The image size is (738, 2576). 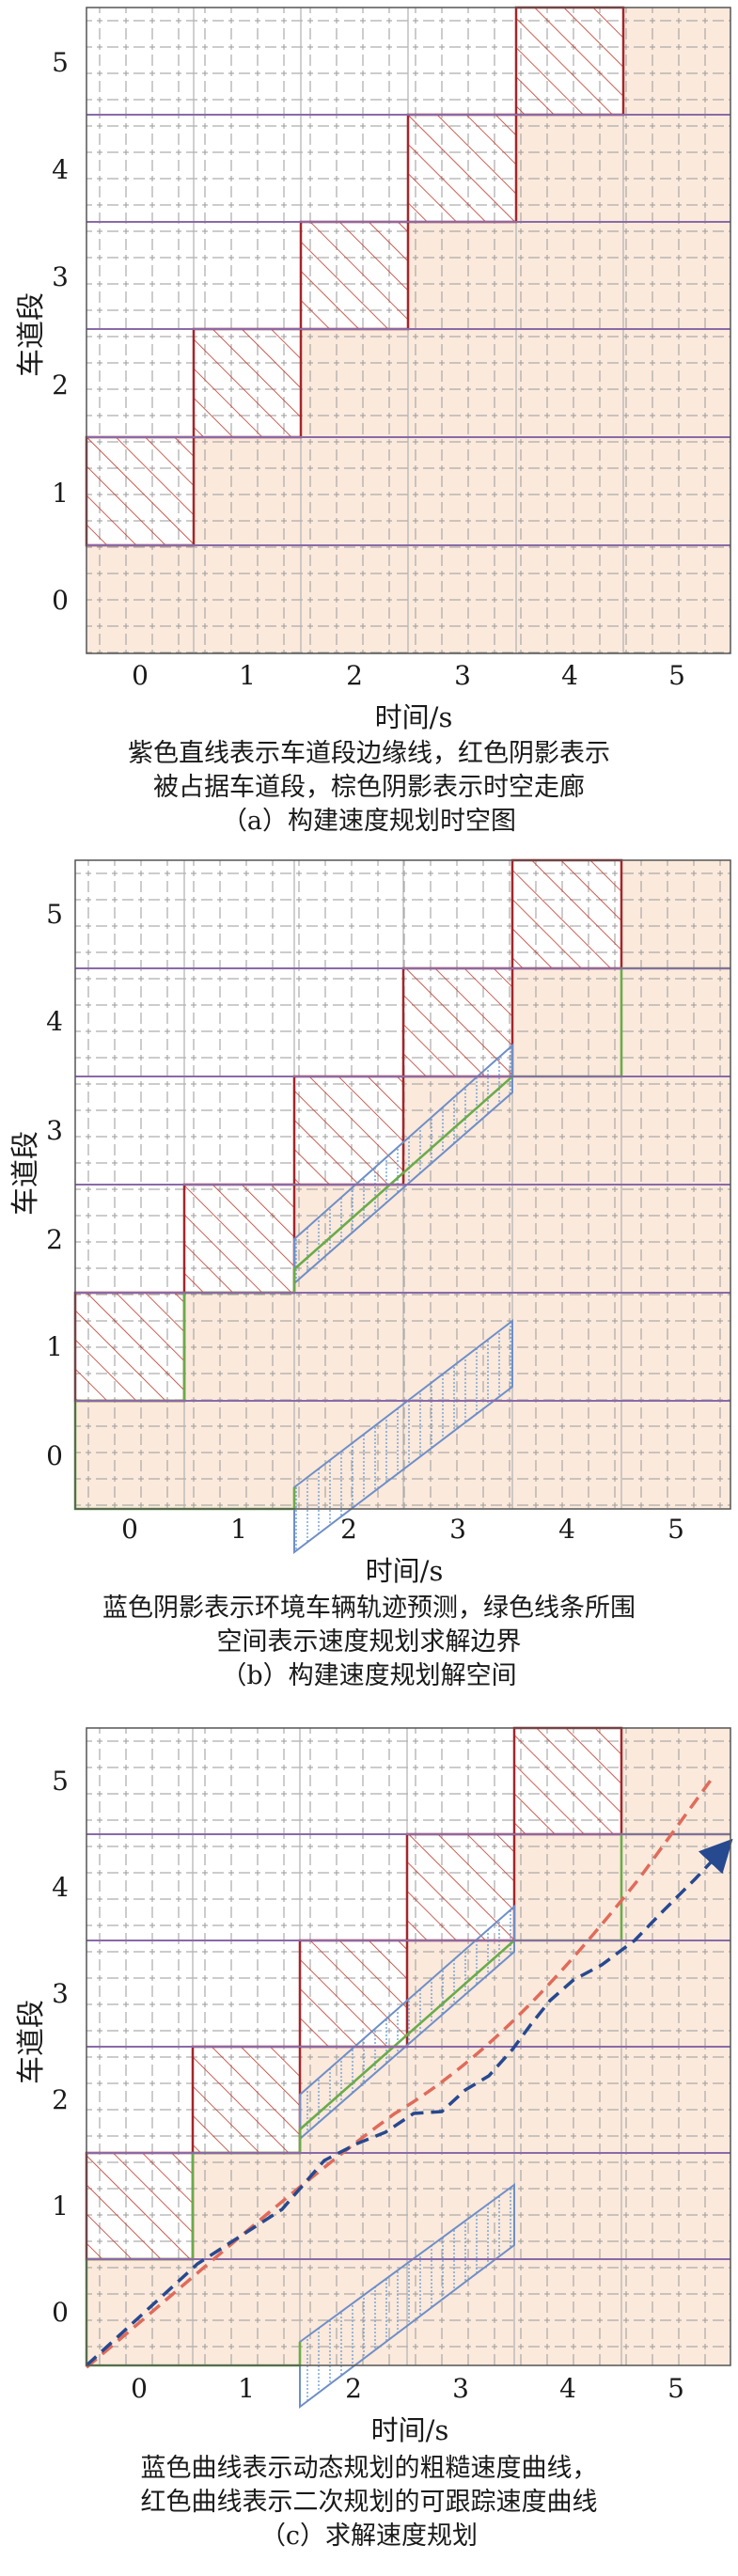 I want to click on caption-b-line1: 蓝色阴影表示环境车辆轨迹预测，绿色线条所围, so click(x=369, y=1609).